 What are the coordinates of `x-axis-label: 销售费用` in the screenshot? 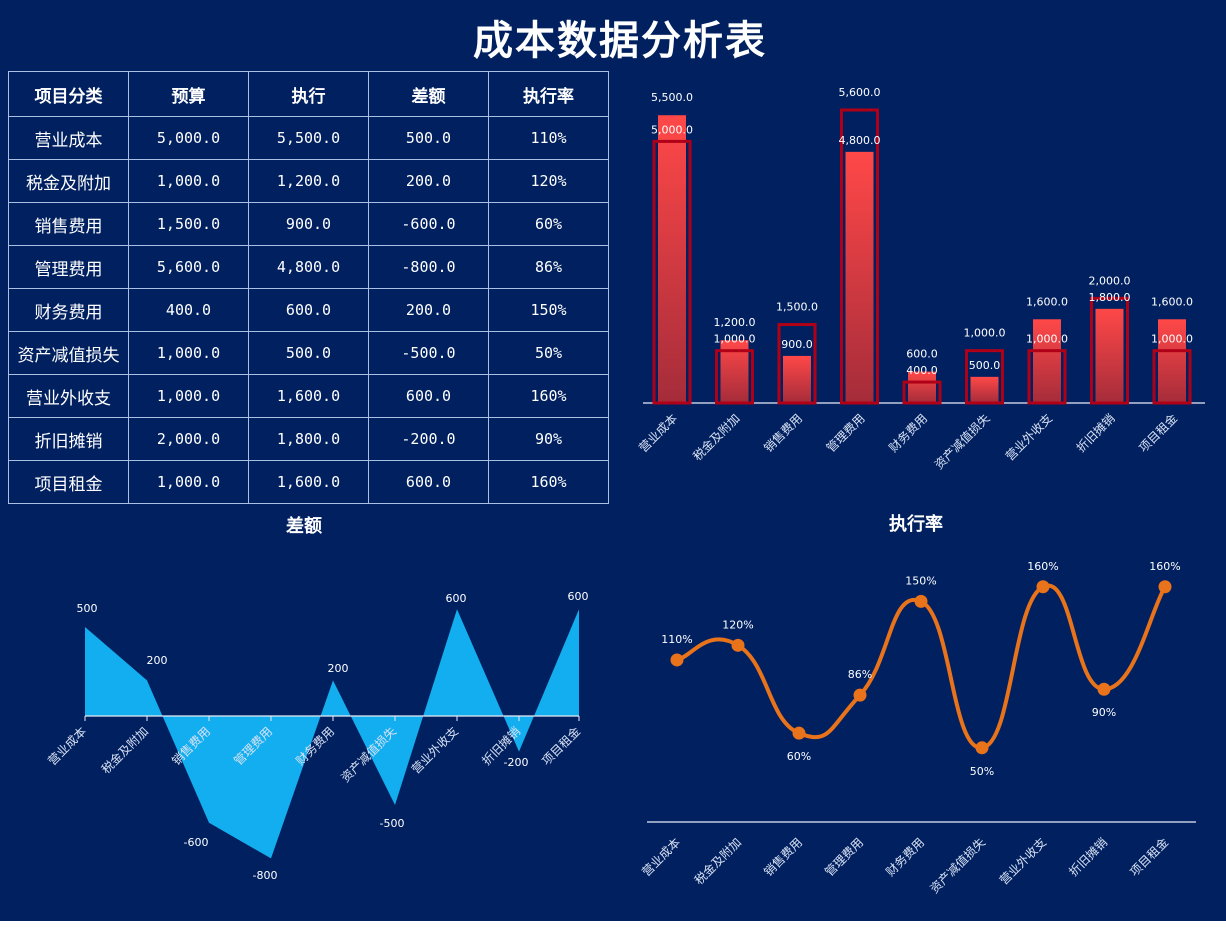 It's located at (783, 433).